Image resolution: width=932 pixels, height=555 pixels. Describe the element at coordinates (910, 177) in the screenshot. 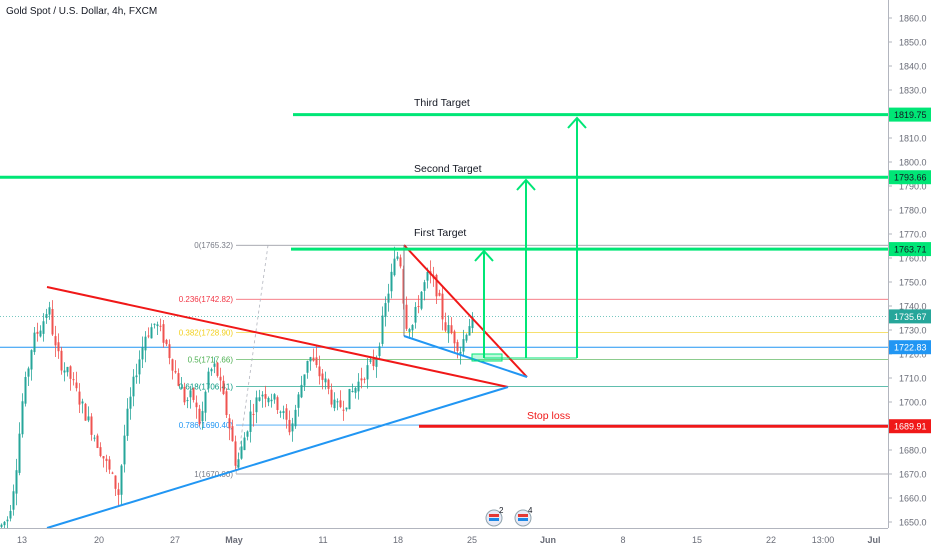

I see `price-axis-label: 1793.66` at that location.